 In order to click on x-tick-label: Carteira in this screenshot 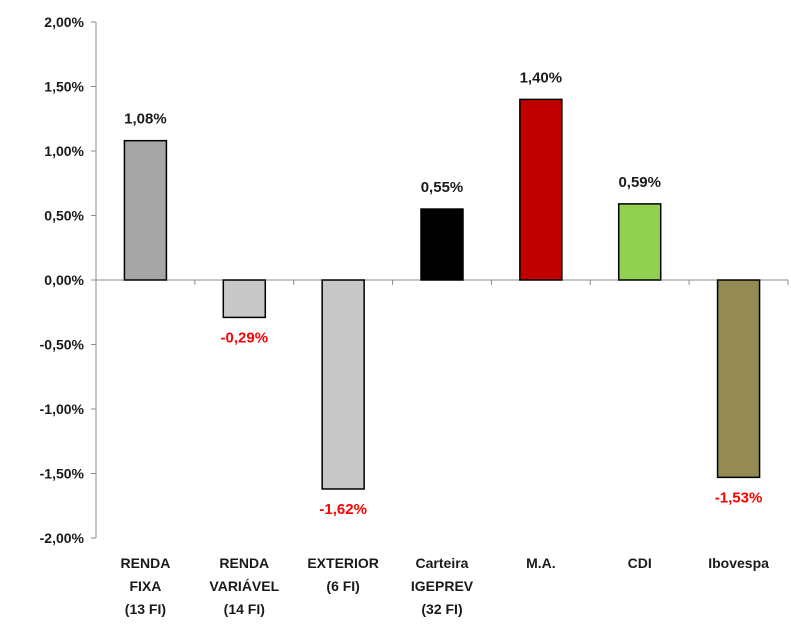, I will do `click(442, 563)`.